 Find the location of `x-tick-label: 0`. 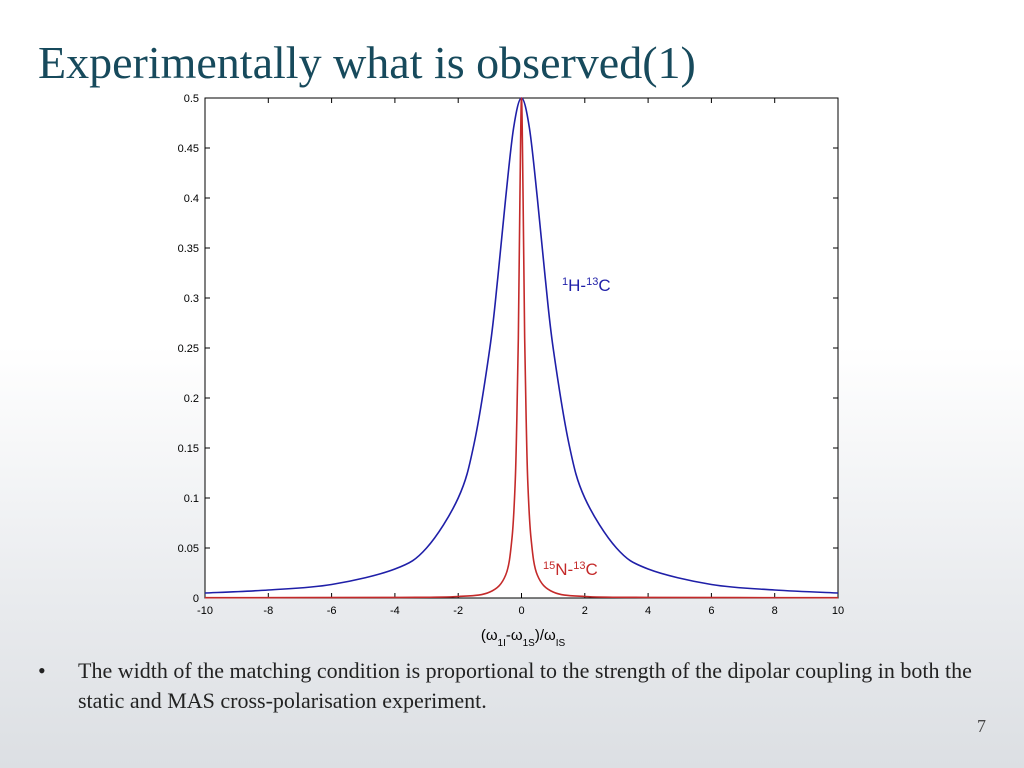

x-tick-label: 0 is located at coordinates (521, 611).